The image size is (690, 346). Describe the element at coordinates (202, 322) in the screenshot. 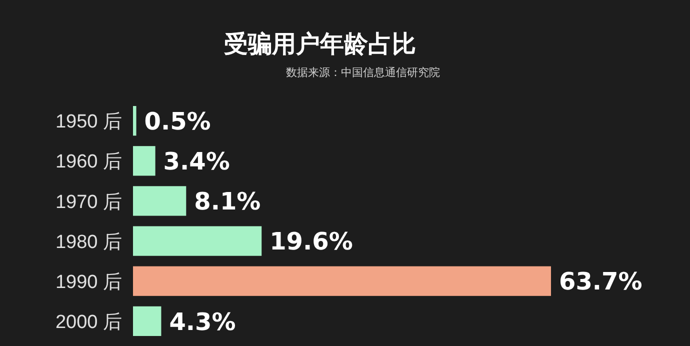

I see `data-label: 4.3%` at that location.